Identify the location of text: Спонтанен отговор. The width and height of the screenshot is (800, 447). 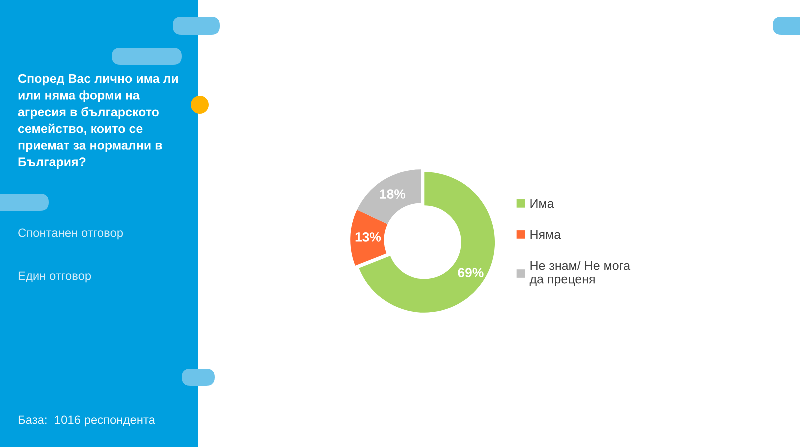
(71, 234).